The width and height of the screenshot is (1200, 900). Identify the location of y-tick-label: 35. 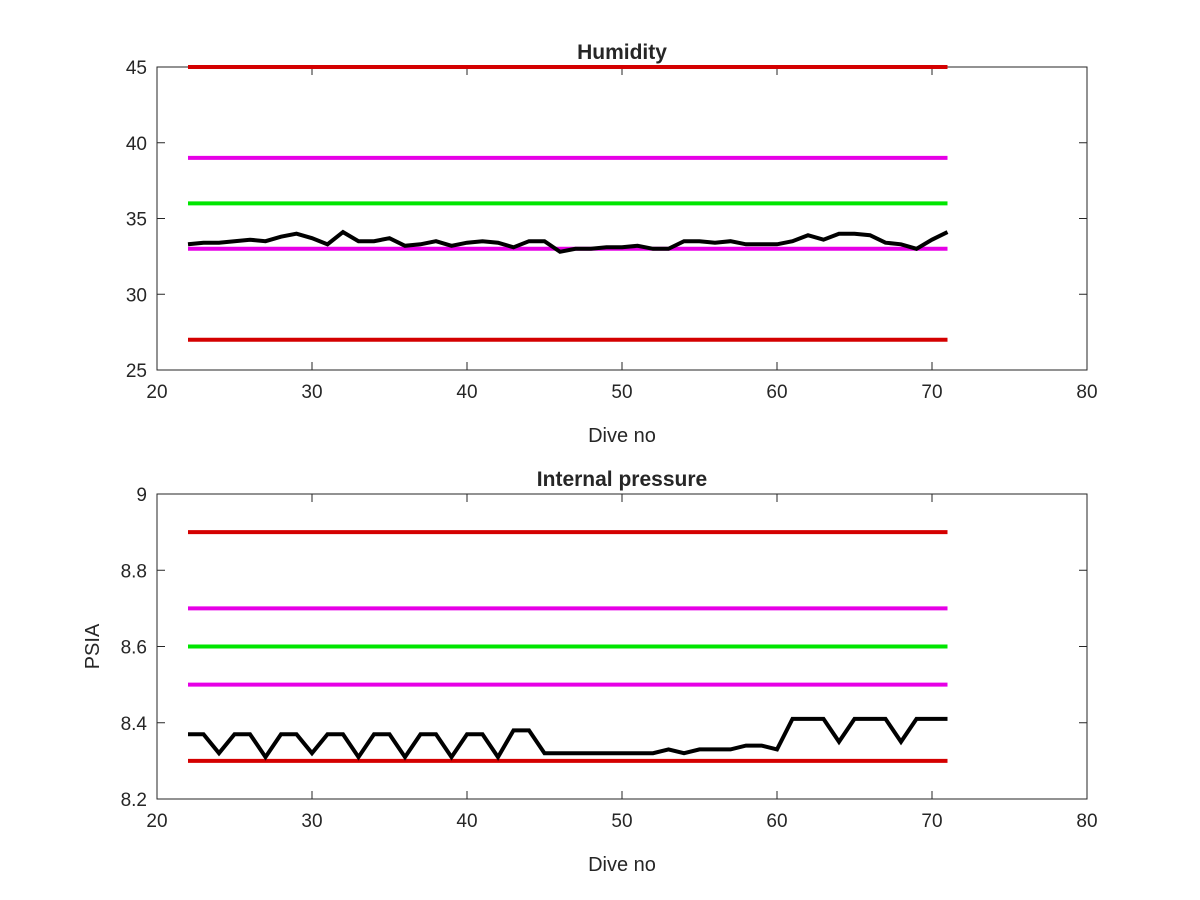
(136, 220).